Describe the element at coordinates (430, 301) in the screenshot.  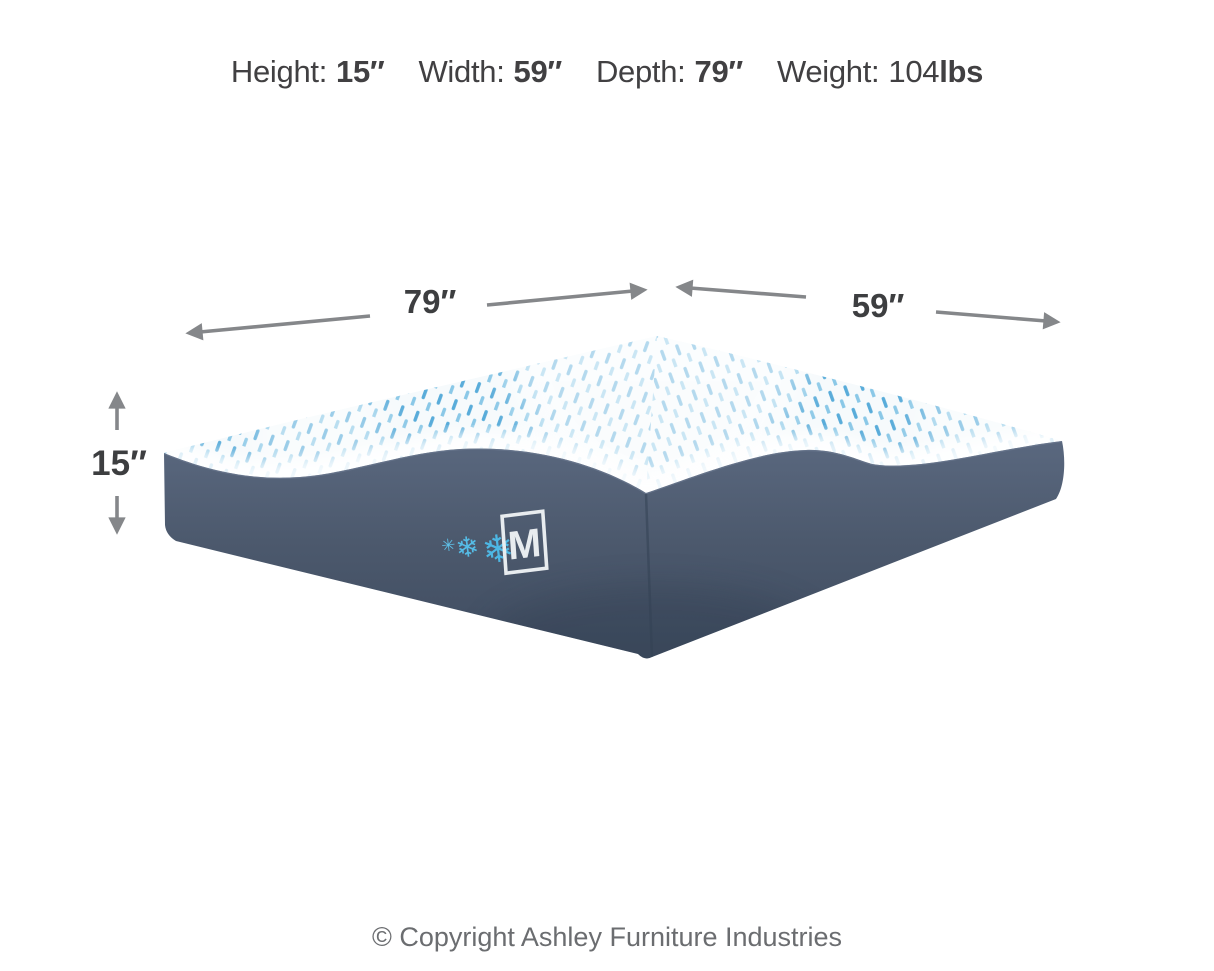
I see `depth-dimension-label: 79″` at that location.